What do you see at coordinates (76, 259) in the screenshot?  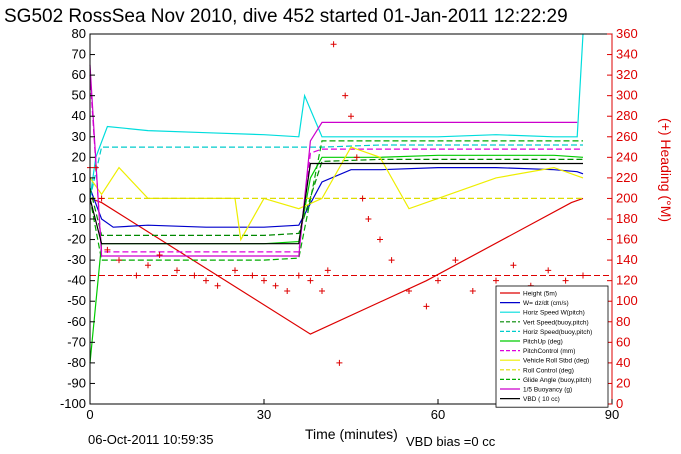 I see `y-tick-label: -30` at bounding box center [76, 259].